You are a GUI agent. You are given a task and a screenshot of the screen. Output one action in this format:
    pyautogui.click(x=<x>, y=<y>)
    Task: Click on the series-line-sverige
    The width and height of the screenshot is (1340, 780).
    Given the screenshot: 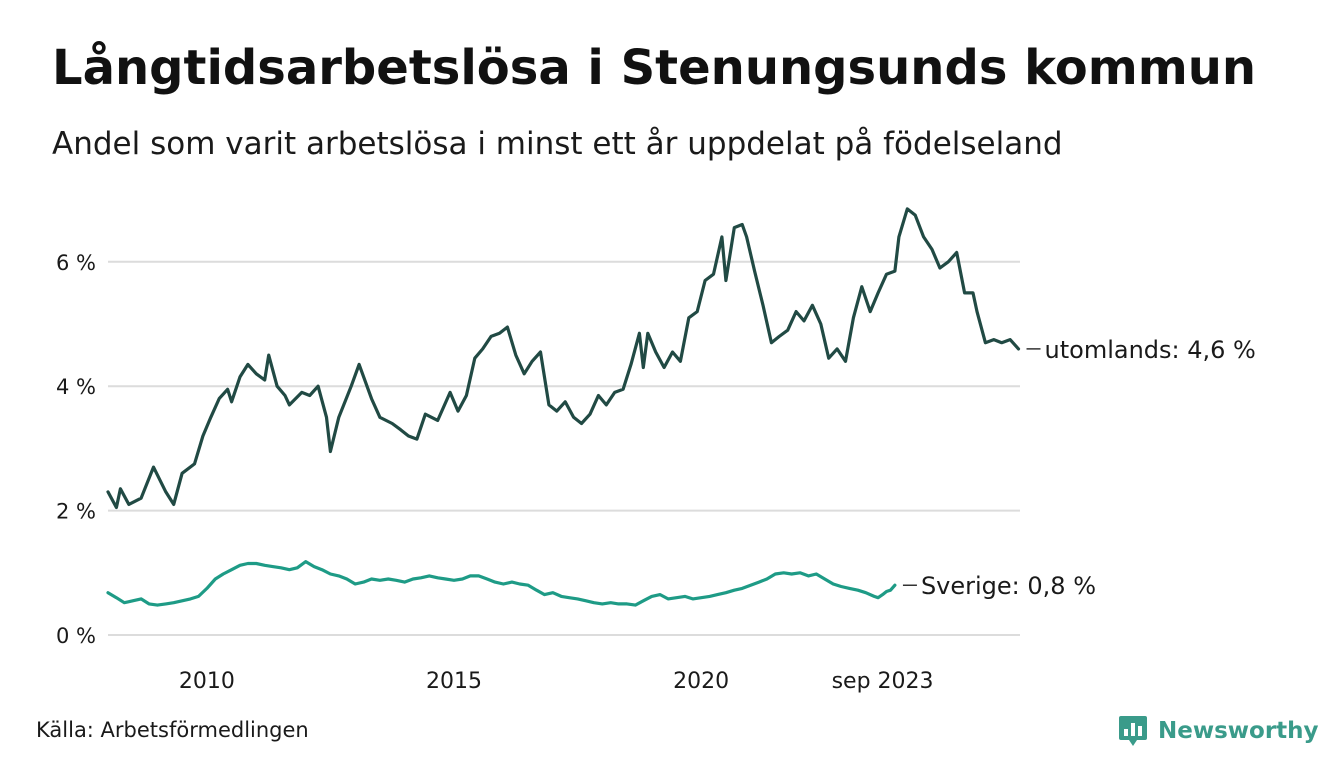 What is the action you would take?
    pyautogui.click(x=501, y=583)
    